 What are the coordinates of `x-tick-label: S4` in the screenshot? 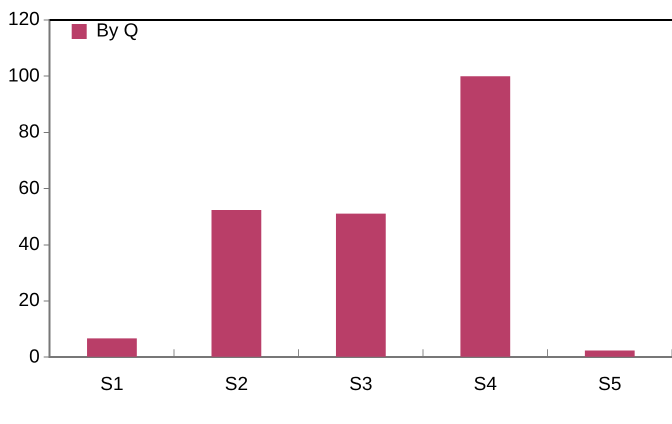 It's located at (486, 384).